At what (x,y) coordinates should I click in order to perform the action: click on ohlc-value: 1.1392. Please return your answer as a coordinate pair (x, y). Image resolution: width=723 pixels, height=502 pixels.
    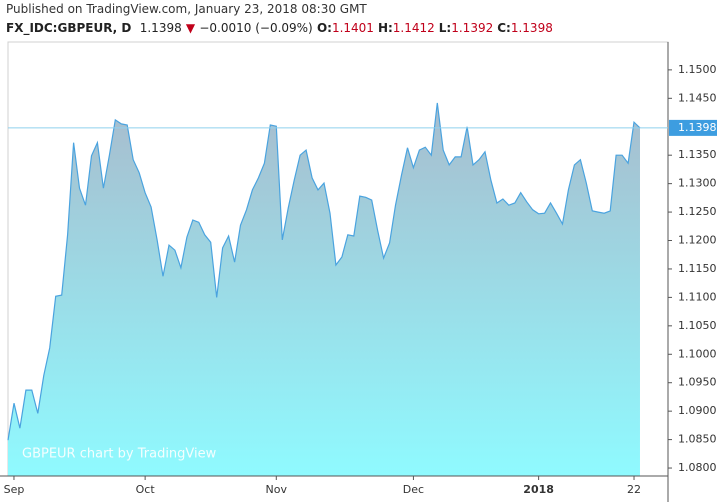
    Looking at the image, I should click on (472, 28).